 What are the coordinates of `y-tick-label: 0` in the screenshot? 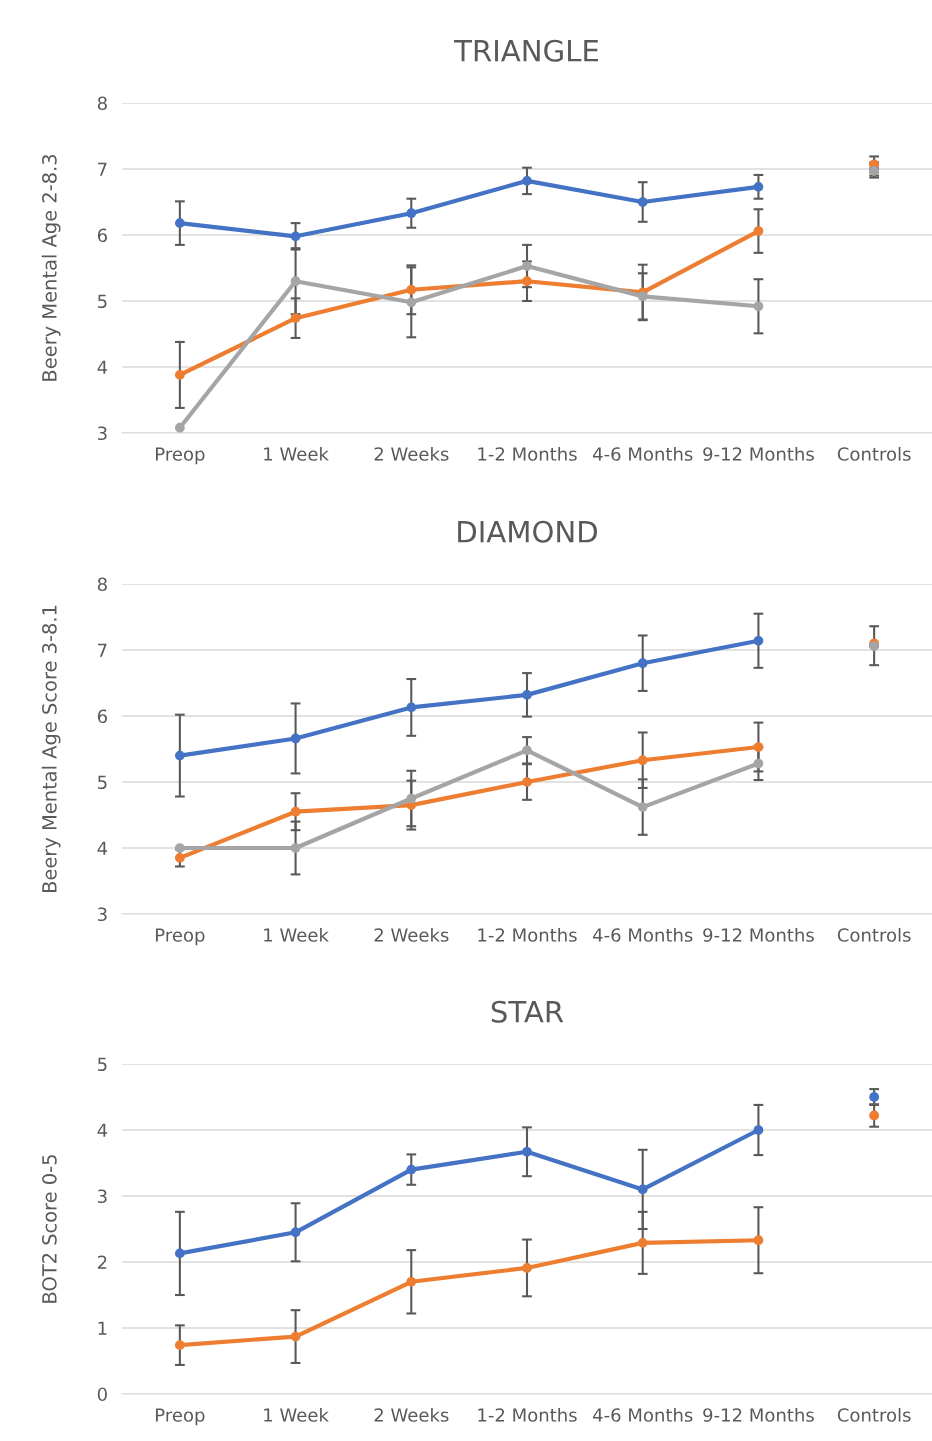 It's located at (102, 1394).